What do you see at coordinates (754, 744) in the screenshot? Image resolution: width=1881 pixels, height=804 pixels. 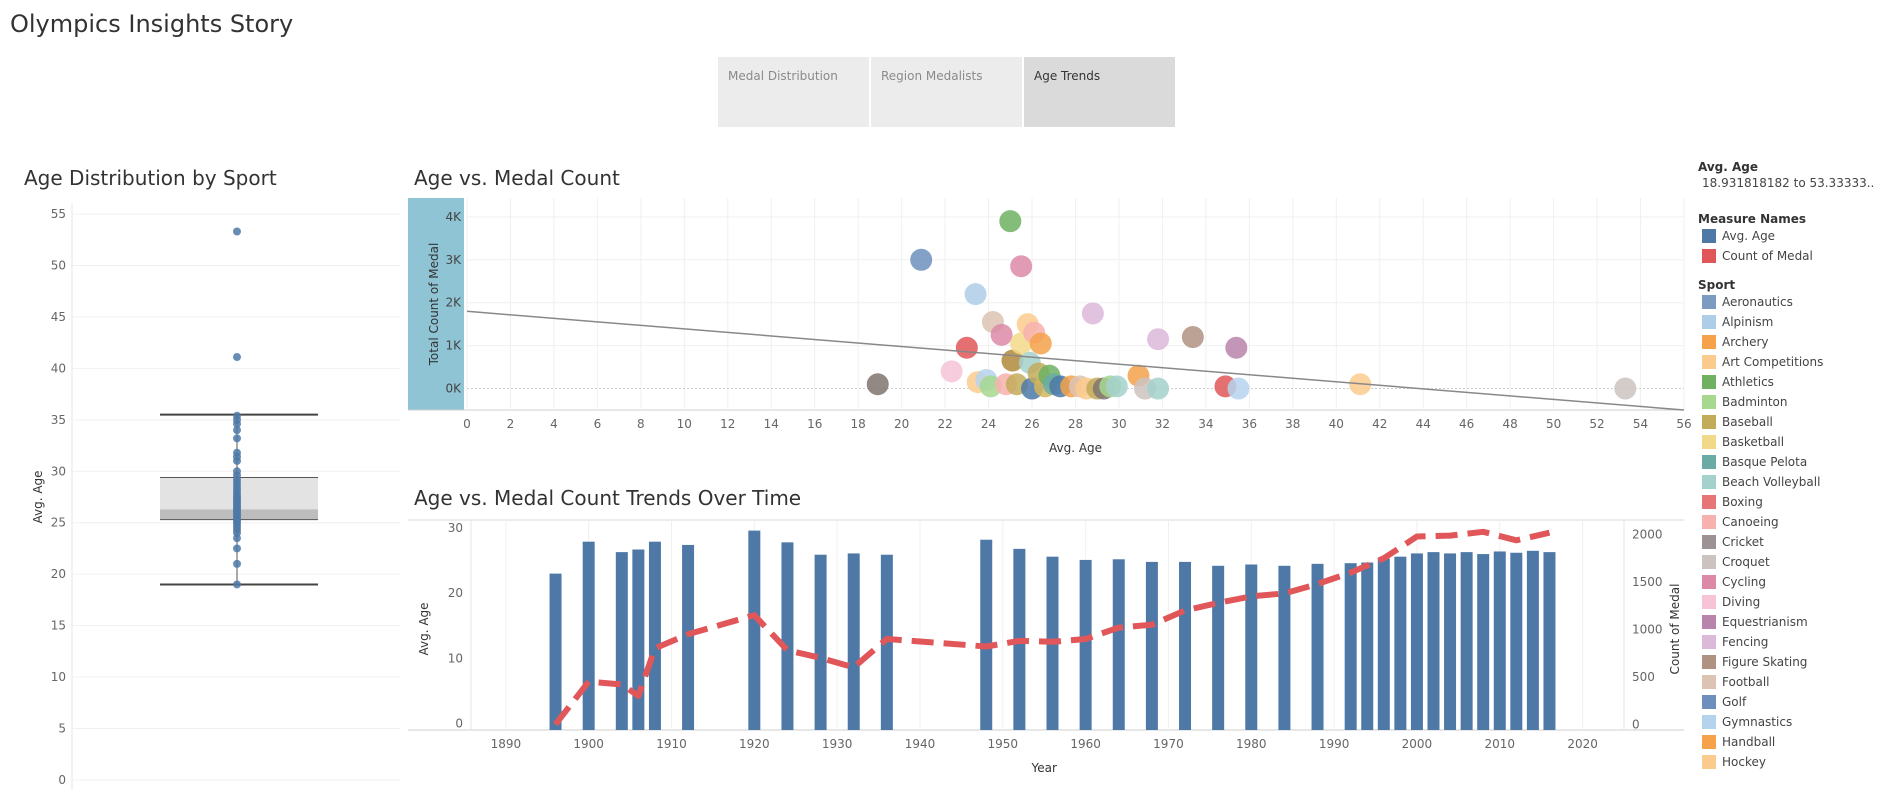 I see `combo-x-tick-label: 1920` at bounding box center [754, 744].